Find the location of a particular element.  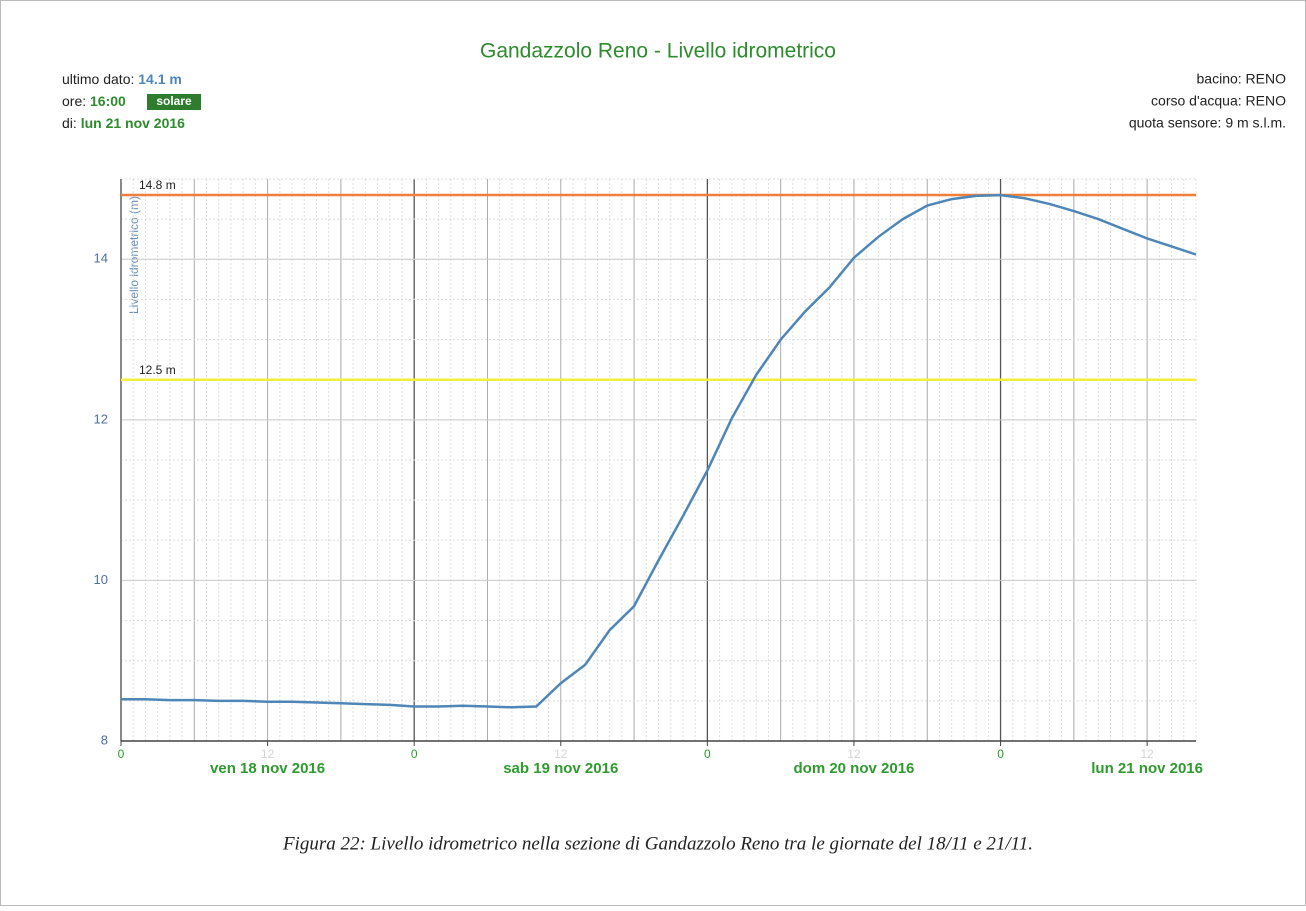

y-axis-label: Livello idrometrico (m) is located at coordinates (134, 255).